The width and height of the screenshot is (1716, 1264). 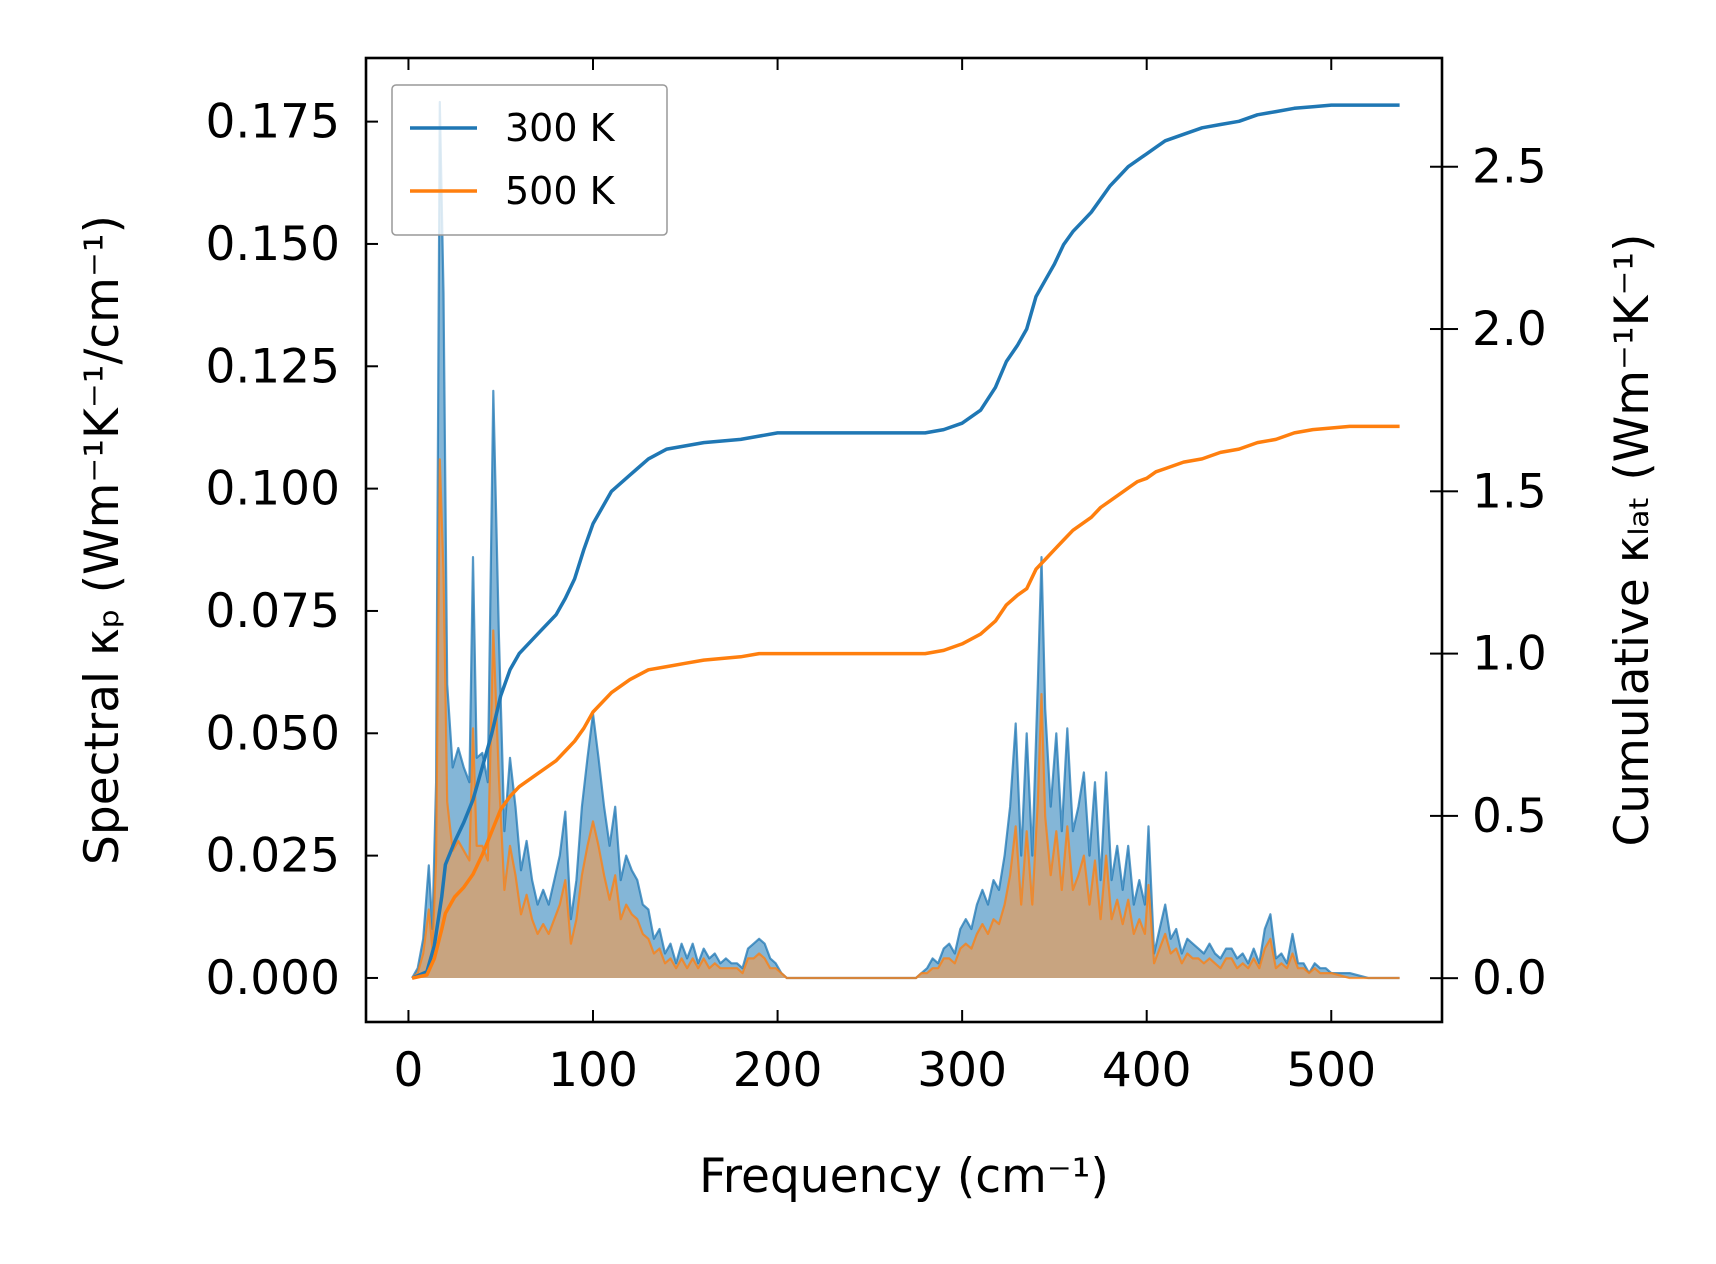 I want to click on y-left-tick-label: 0.100, so click(x=272, y=489).